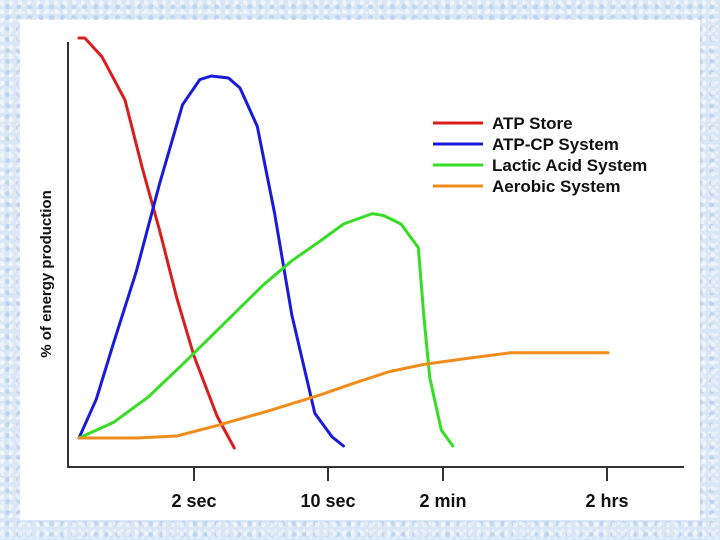 This screenshot has width=720, height=540. What do you see at coordinates (606, 501) in the screenshot?
I see `x-tick-label: 2 hrs` at bounding box center [606, 501].